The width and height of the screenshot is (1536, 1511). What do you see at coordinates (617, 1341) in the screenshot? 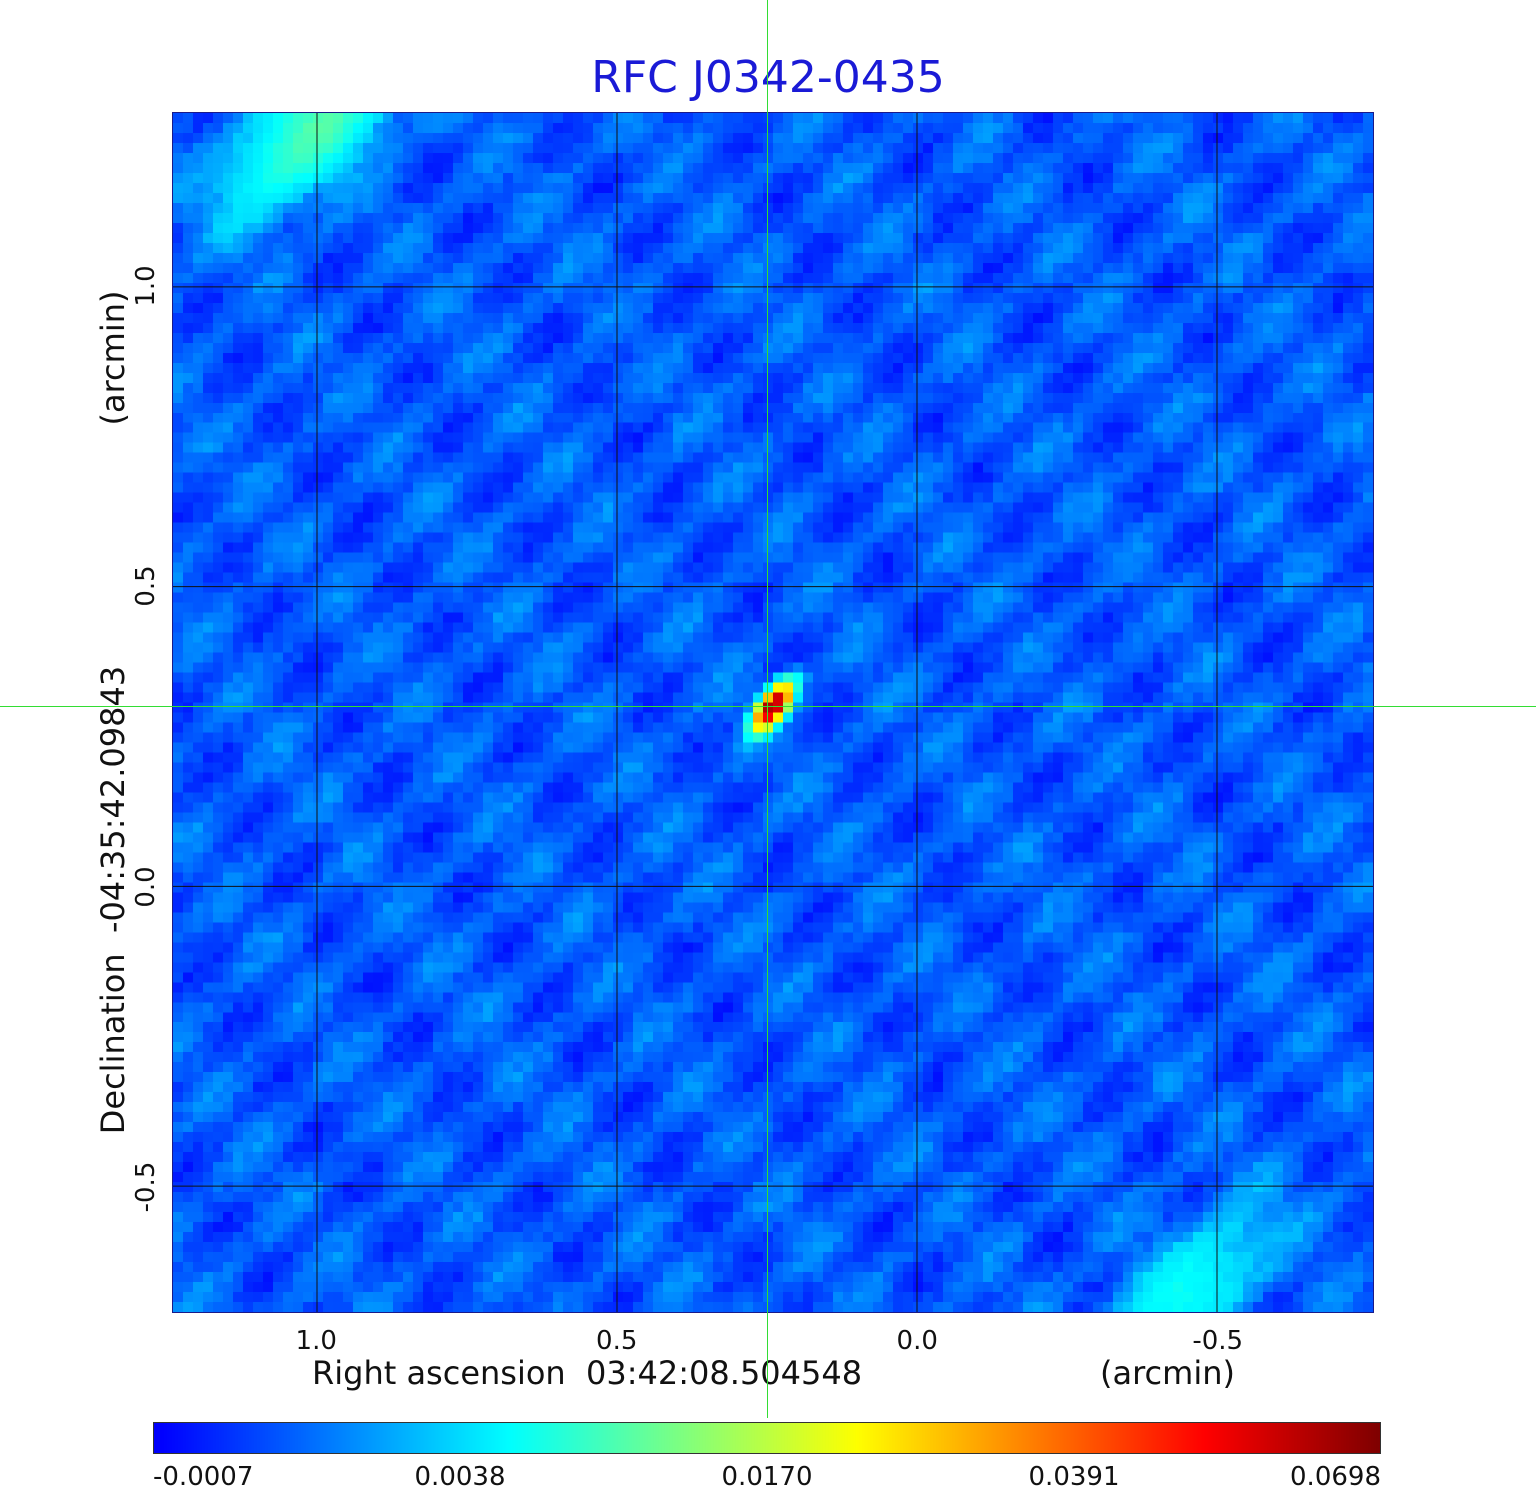
I see `x-tick-label: 0.5` at bounding box center [617, 1341].